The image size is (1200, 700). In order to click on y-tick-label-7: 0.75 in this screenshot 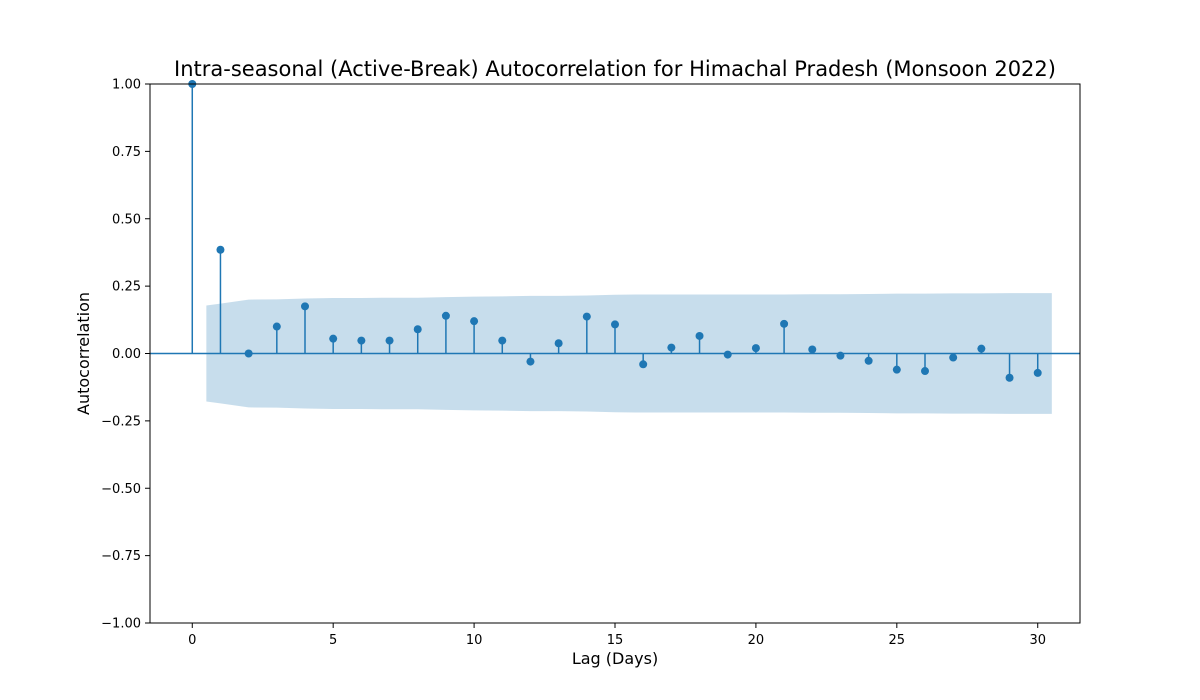, I will do `click(126, 152)`.